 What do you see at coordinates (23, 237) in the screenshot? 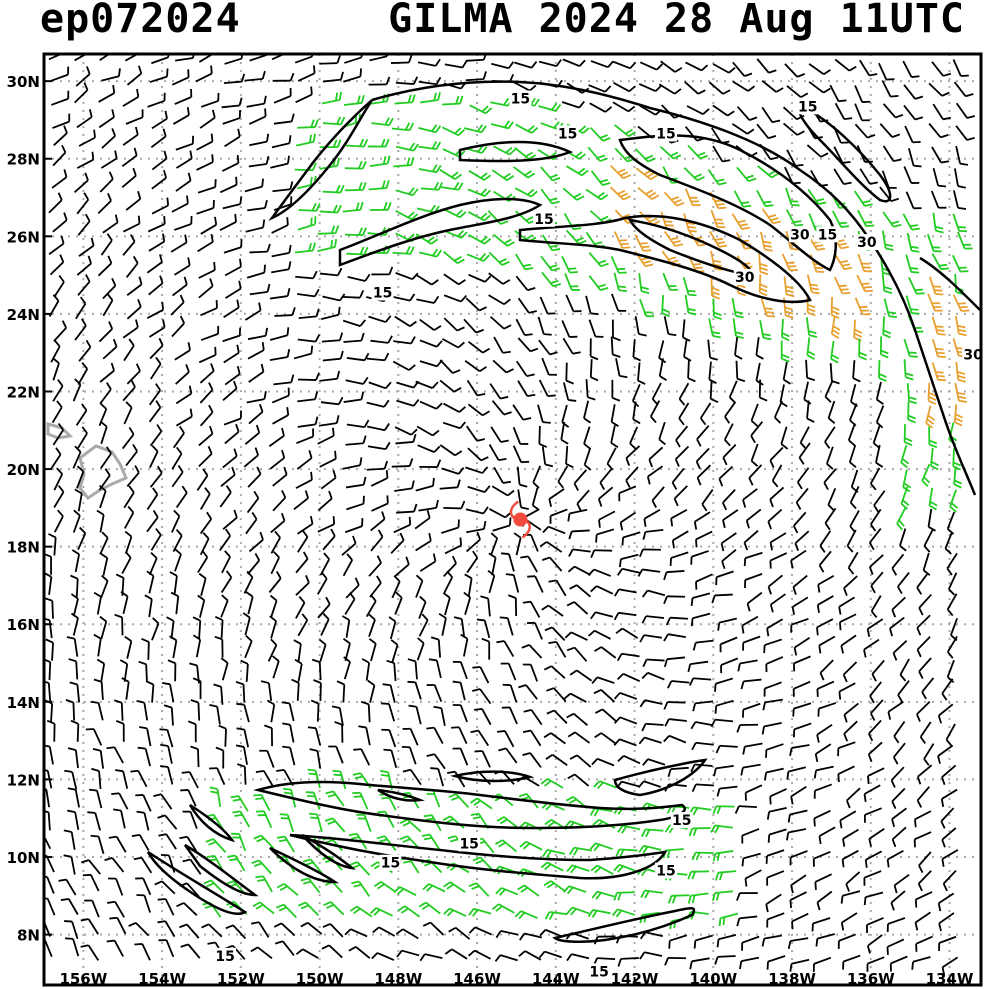
I see `lat-label: 26N` at bounding box center [23, 237].